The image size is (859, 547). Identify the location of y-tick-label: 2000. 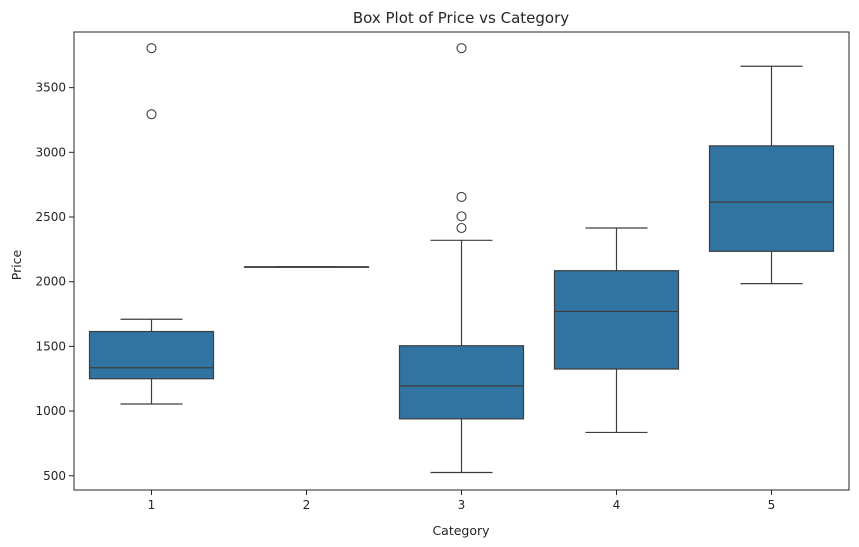
(50, 282).